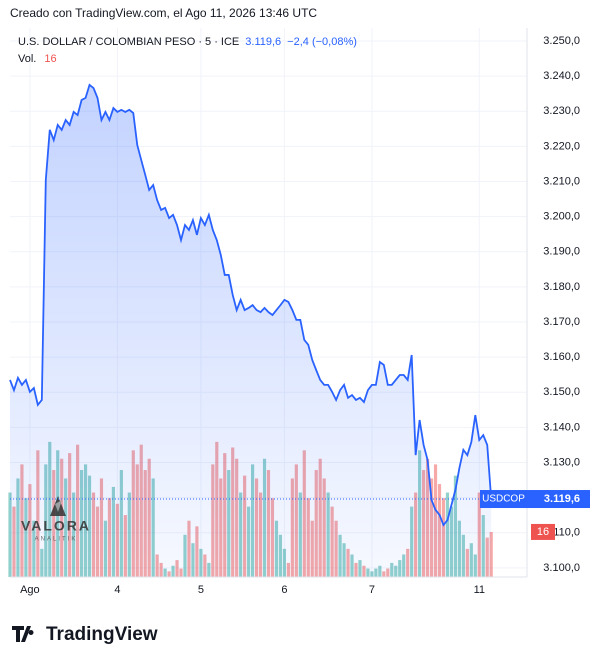 Image resolution: width=598 pixels, height=664 pixels. What do you see at coordinates (561, 217) in the screenshot?
I see `y-tick-label: 3.200,0` at bounding box center [561, 217].